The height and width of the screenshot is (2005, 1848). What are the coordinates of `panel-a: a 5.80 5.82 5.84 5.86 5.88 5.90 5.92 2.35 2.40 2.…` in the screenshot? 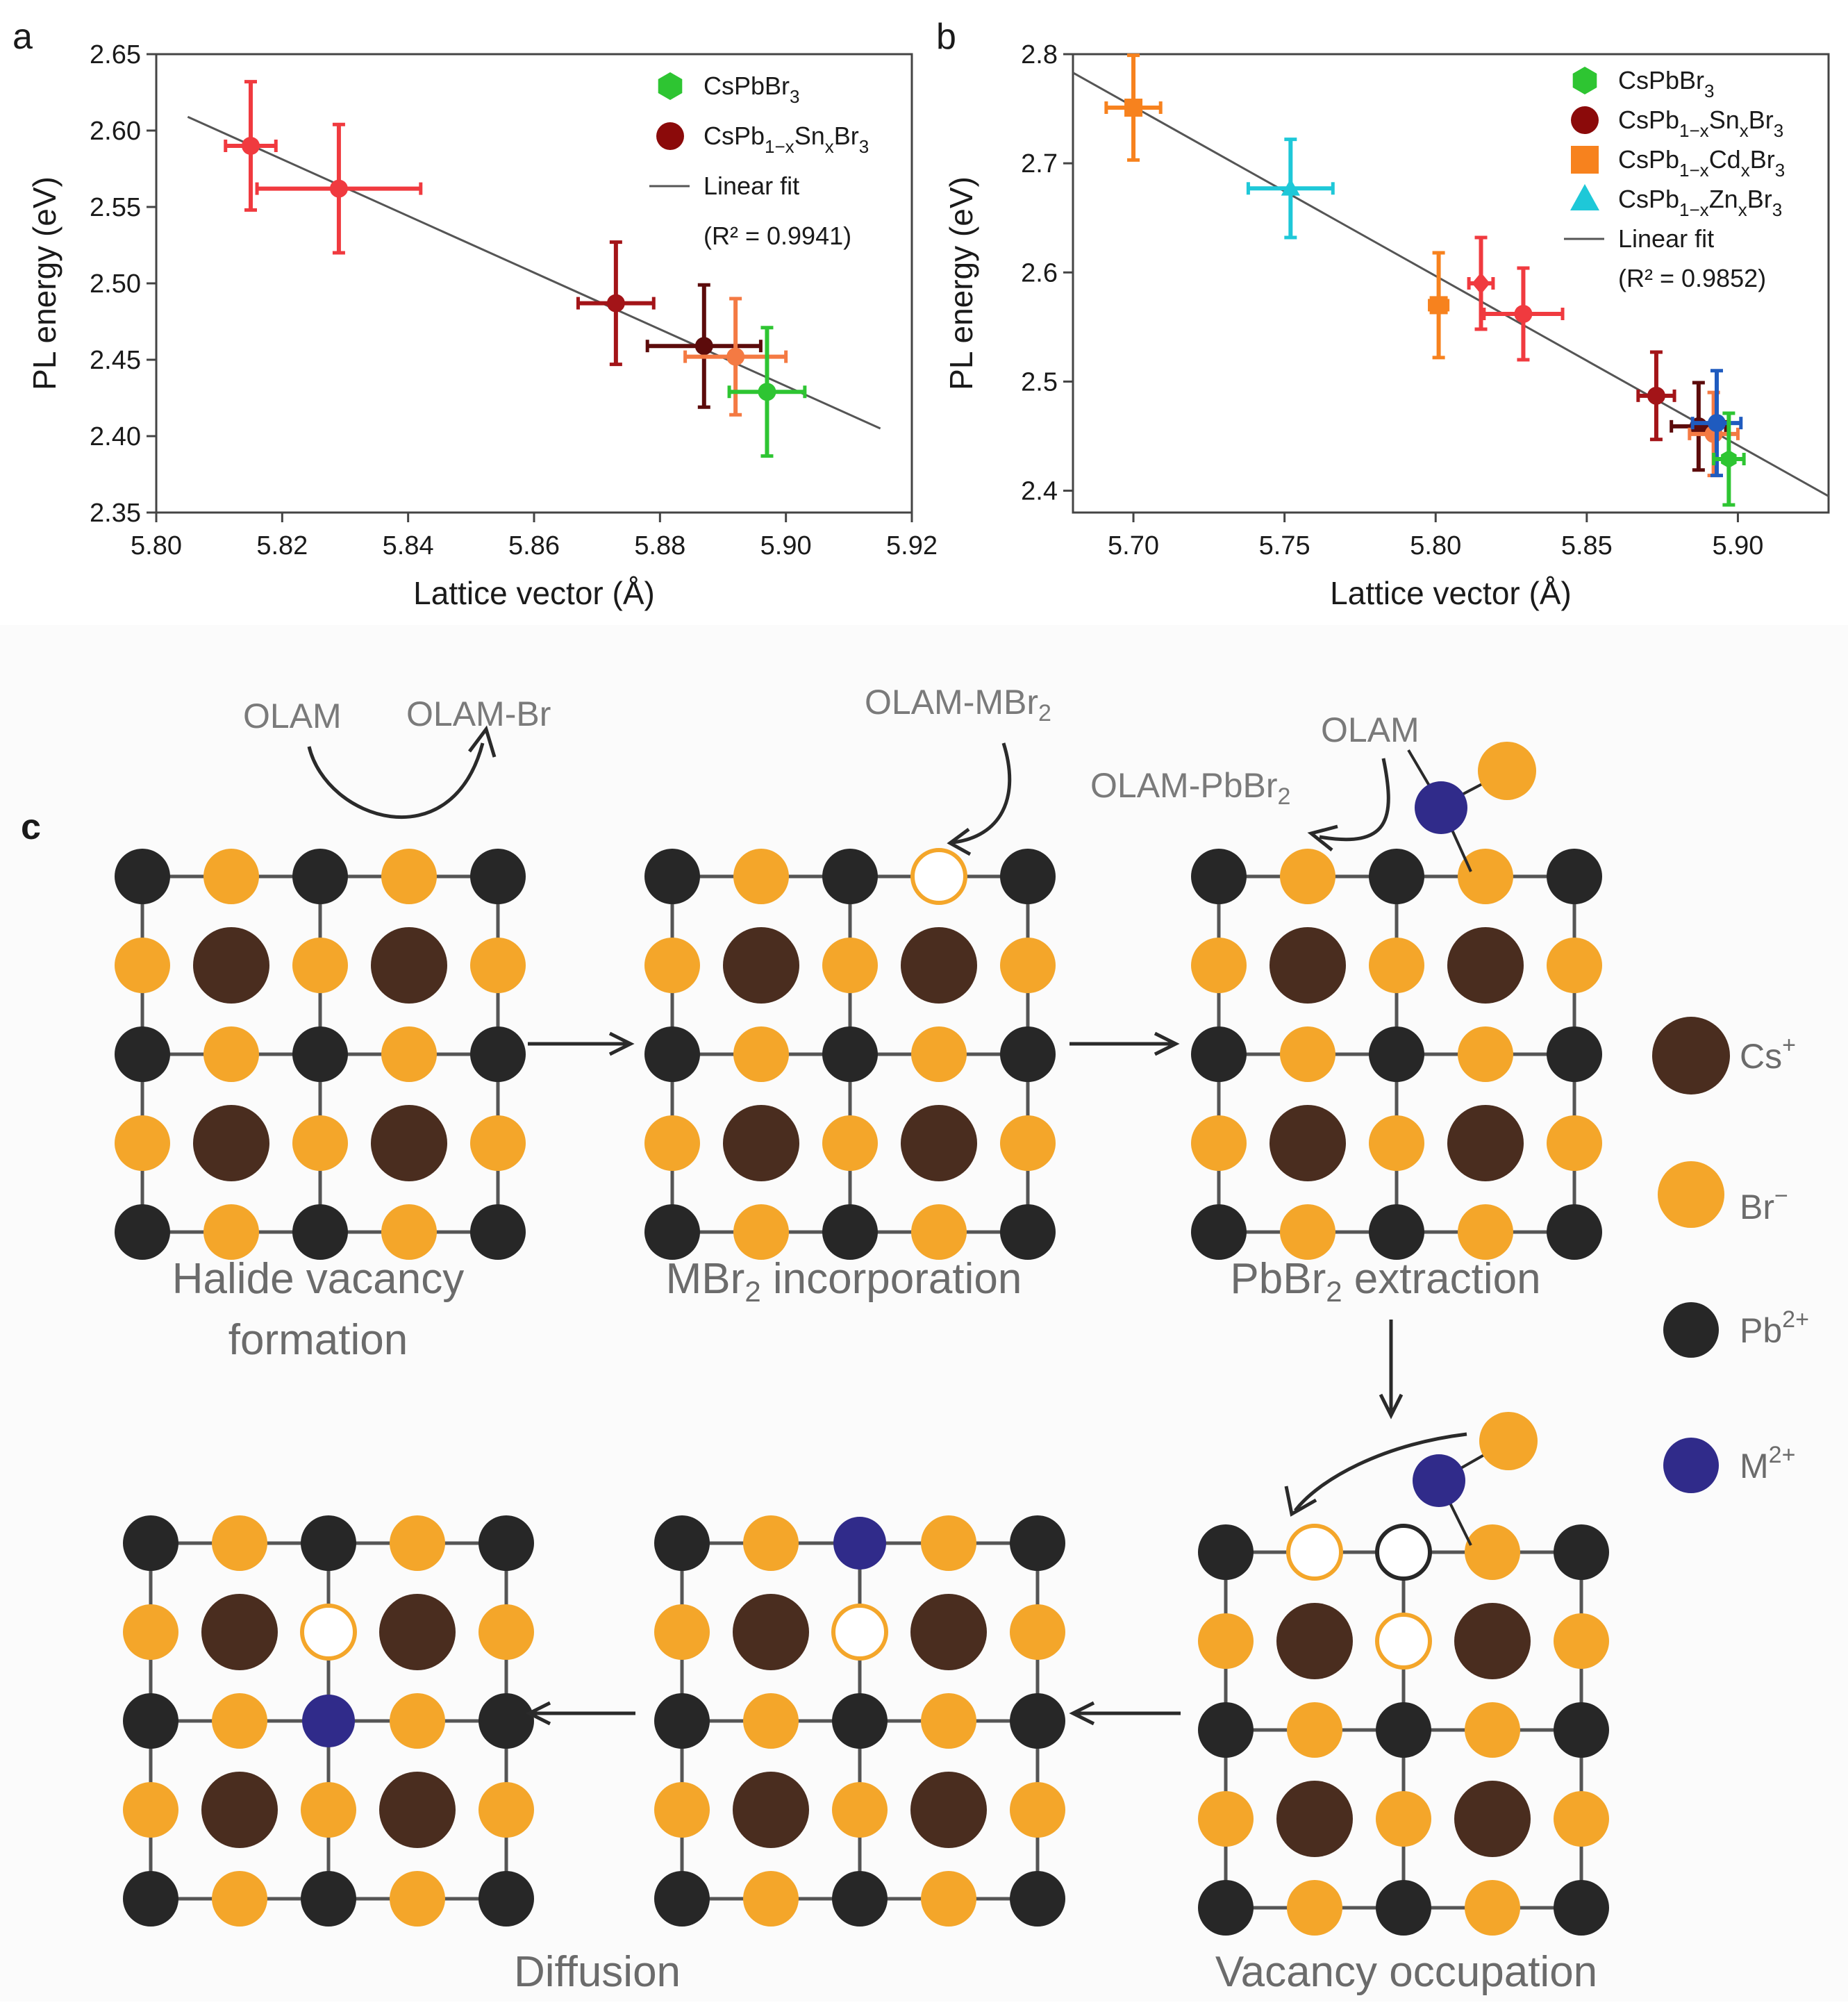 It's located at (475, 314).